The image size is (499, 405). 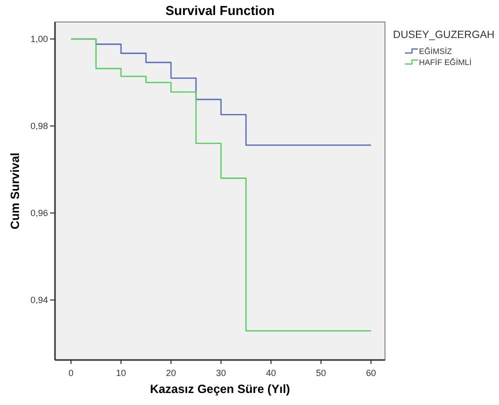 What do you see at coordinates (220, 389) in the screenshot?
I see `x-axis-title: Kazasız Geçen Süre (Yıl)` at bounding box center [220, 389].